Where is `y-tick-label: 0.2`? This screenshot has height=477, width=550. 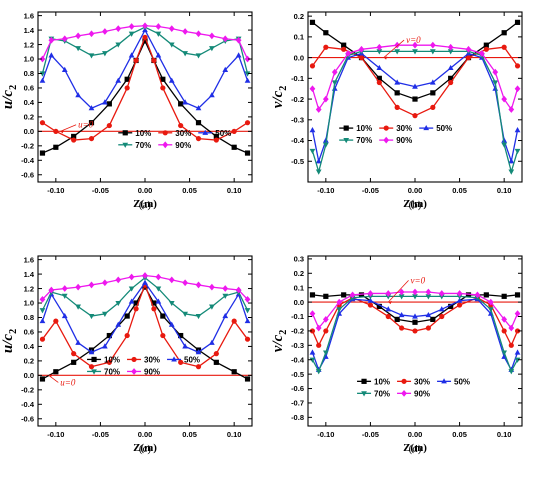
y-tick-label: 0.2 is located at coordinates (29, 361).